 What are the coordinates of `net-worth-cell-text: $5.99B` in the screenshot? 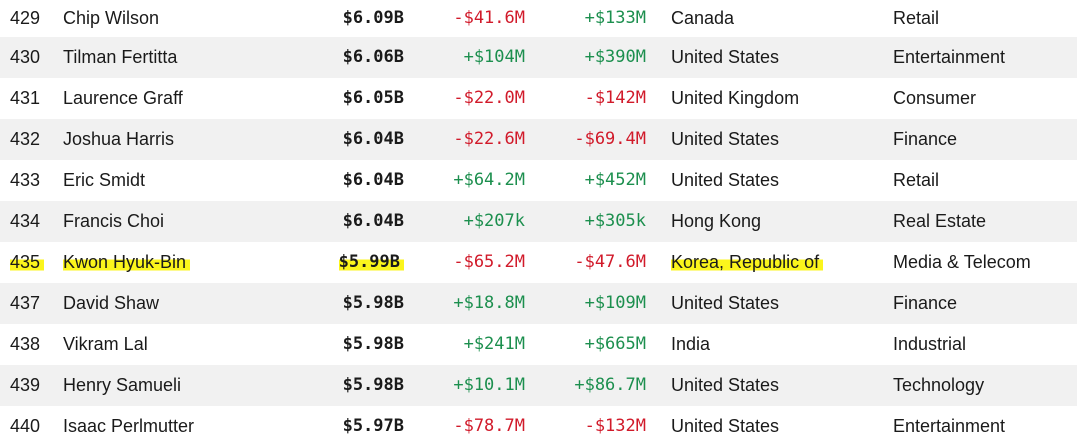 It's located at (371, 262).